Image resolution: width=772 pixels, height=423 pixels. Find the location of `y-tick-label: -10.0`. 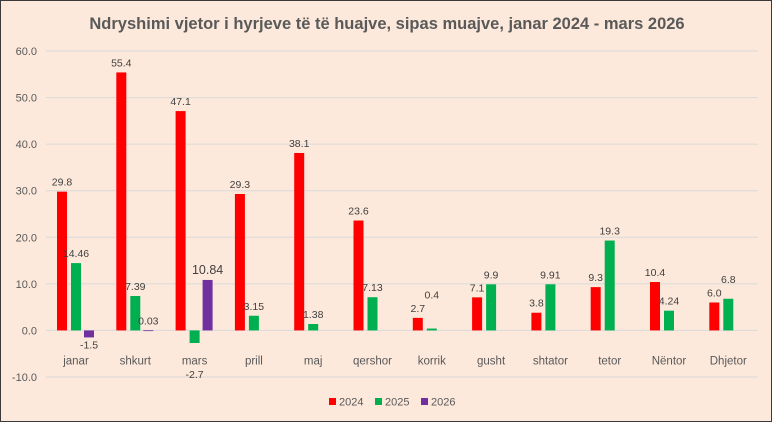

y-tick-label: -10.0 is located at coordinates (24, 378).